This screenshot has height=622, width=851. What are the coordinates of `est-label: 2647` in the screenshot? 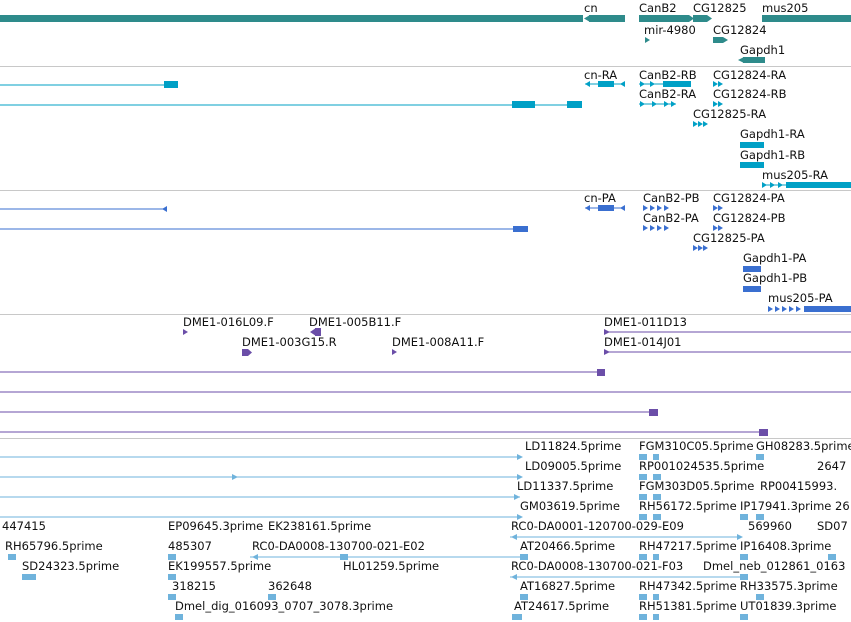 It's located at (832, 466).